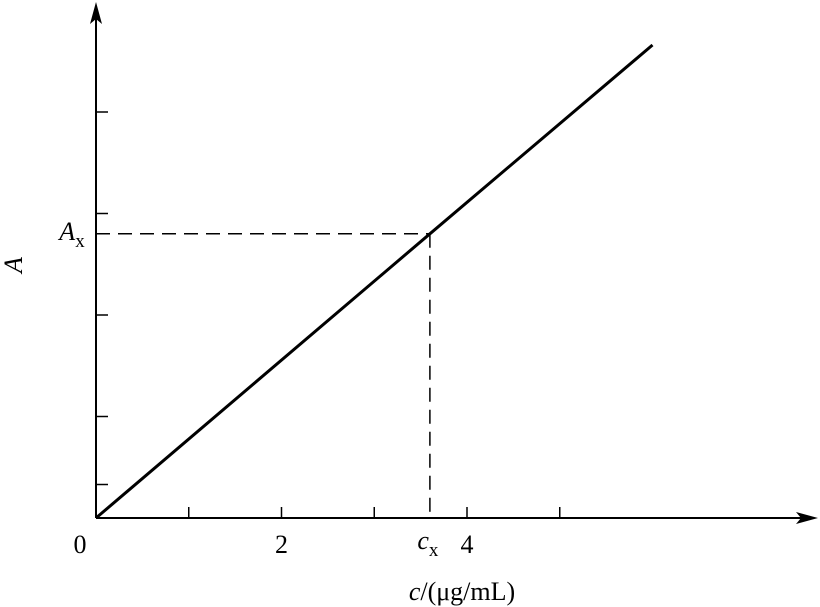  I want to click on ax-label: Ax, so click(71, 234).